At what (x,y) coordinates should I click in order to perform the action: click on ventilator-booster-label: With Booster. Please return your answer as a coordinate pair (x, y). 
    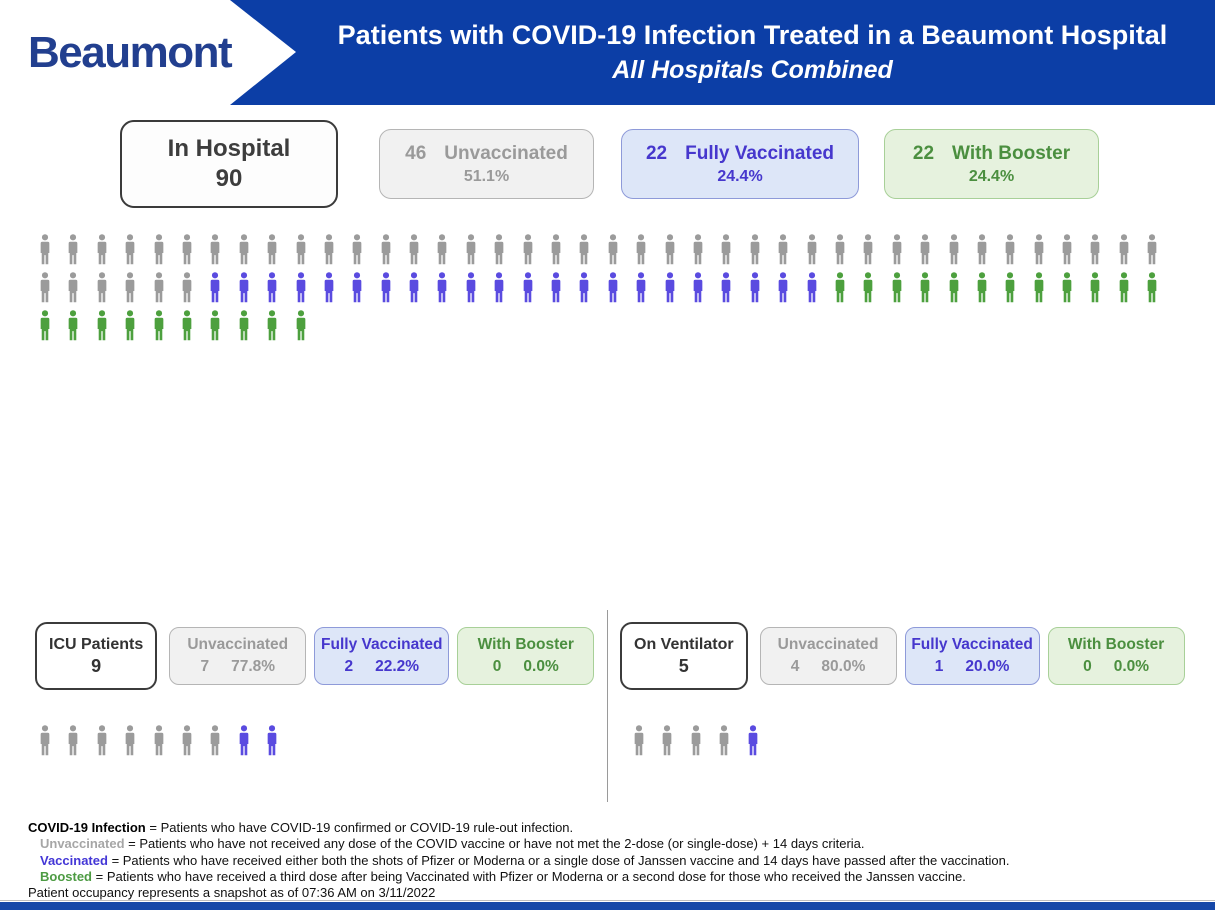
    Looking at the image, I should click on (1116, 644).